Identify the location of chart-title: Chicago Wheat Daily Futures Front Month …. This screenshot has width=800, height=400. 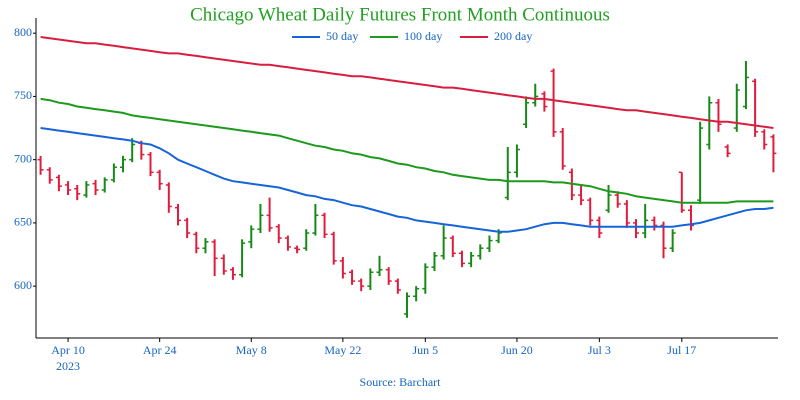
(400, 14).